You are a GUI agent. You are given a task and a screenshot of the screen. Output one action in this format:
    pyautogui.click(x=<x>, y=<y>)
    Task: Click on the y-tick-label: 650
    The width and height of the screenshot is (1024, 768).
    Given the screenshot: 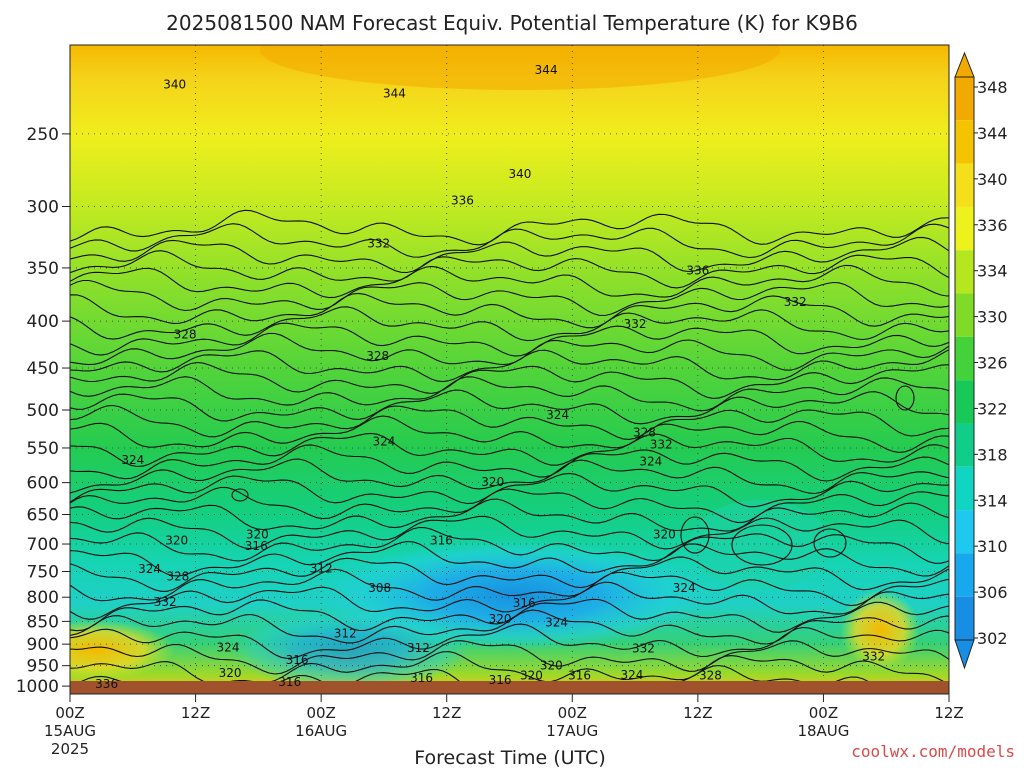 What is the action you would take?
    pyautogui.click(x=43, y=516)
    